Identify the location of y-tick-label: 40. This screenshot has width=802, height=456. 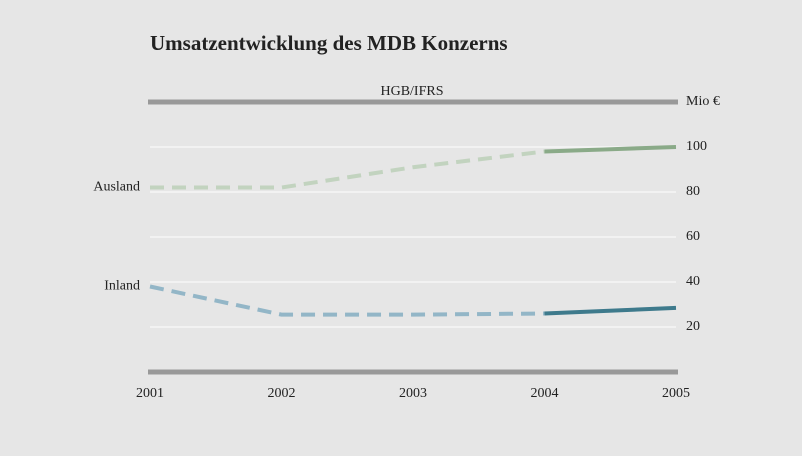
(693, 281).